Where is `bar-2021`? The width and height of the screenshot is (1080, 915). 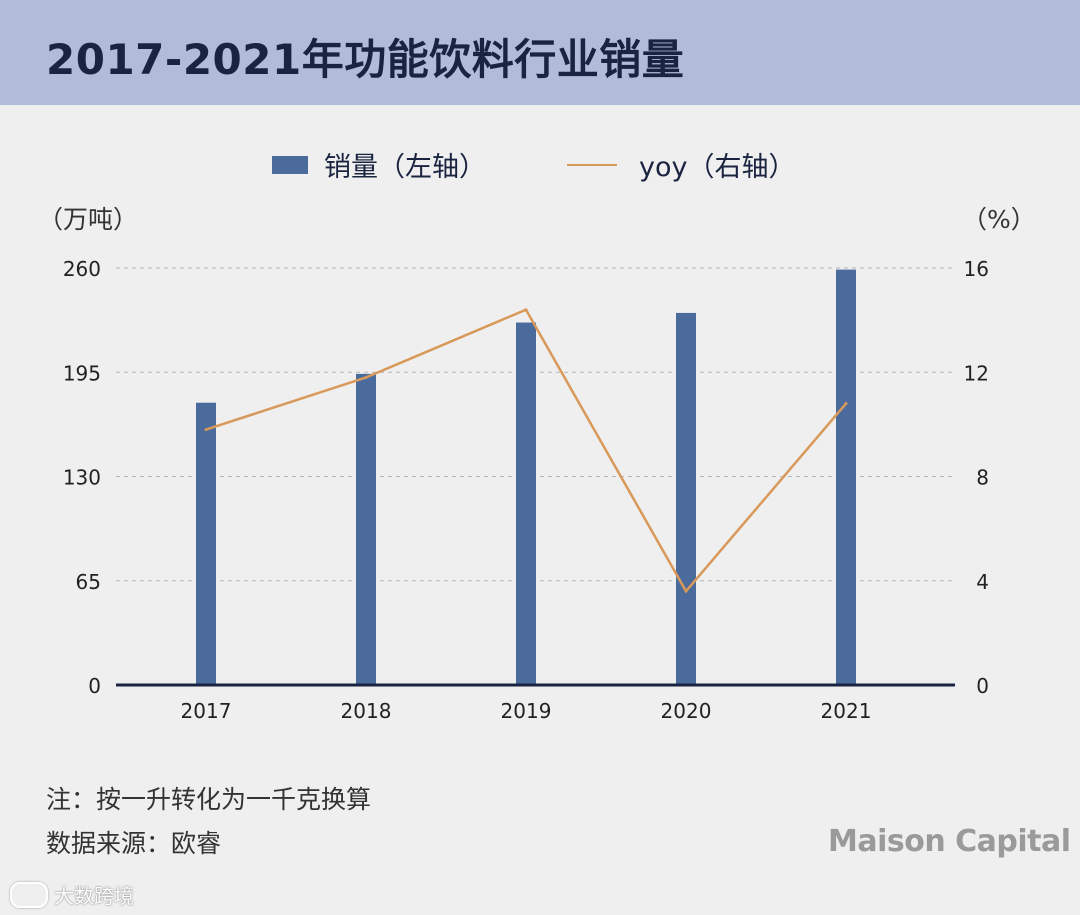 bar-2021 is located at coordinates (846, 477).